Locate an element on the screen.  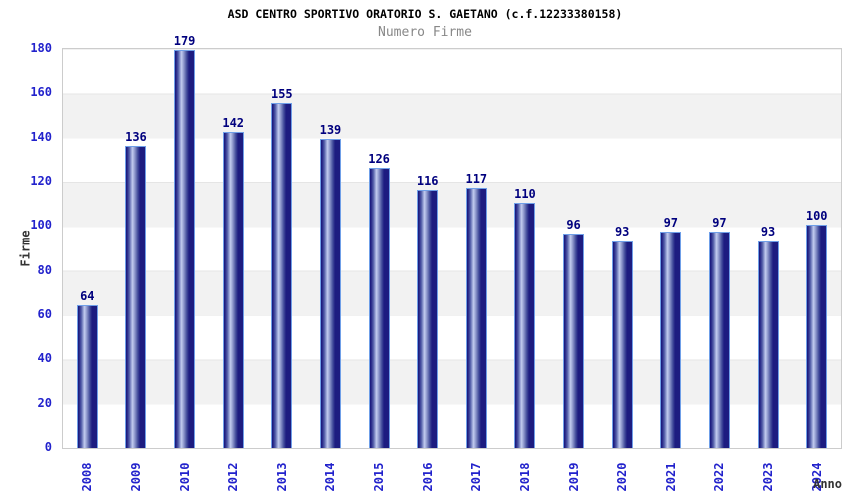
y-tick-180: 180 is located at coordinates (41, 48).